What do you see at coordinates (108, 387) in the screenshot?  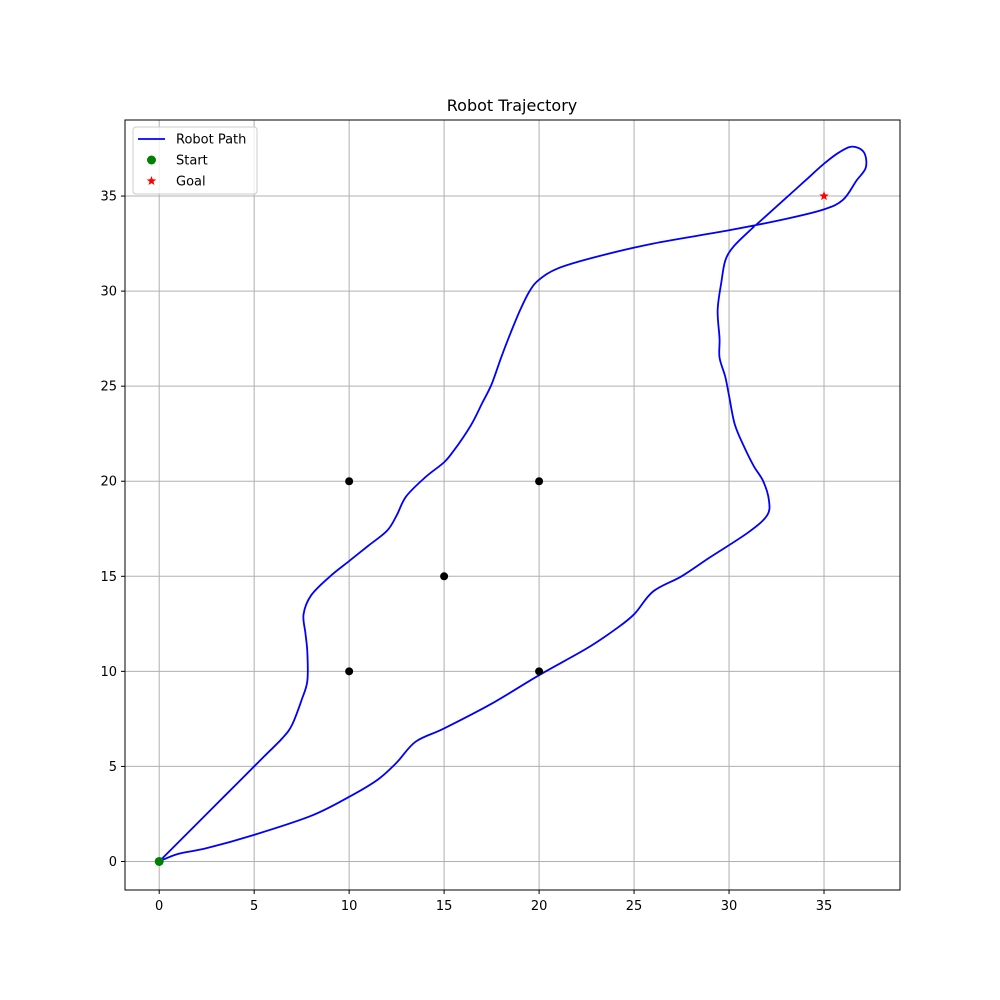 I see `y-tick-label: 25` at bounding box center [108, 387].